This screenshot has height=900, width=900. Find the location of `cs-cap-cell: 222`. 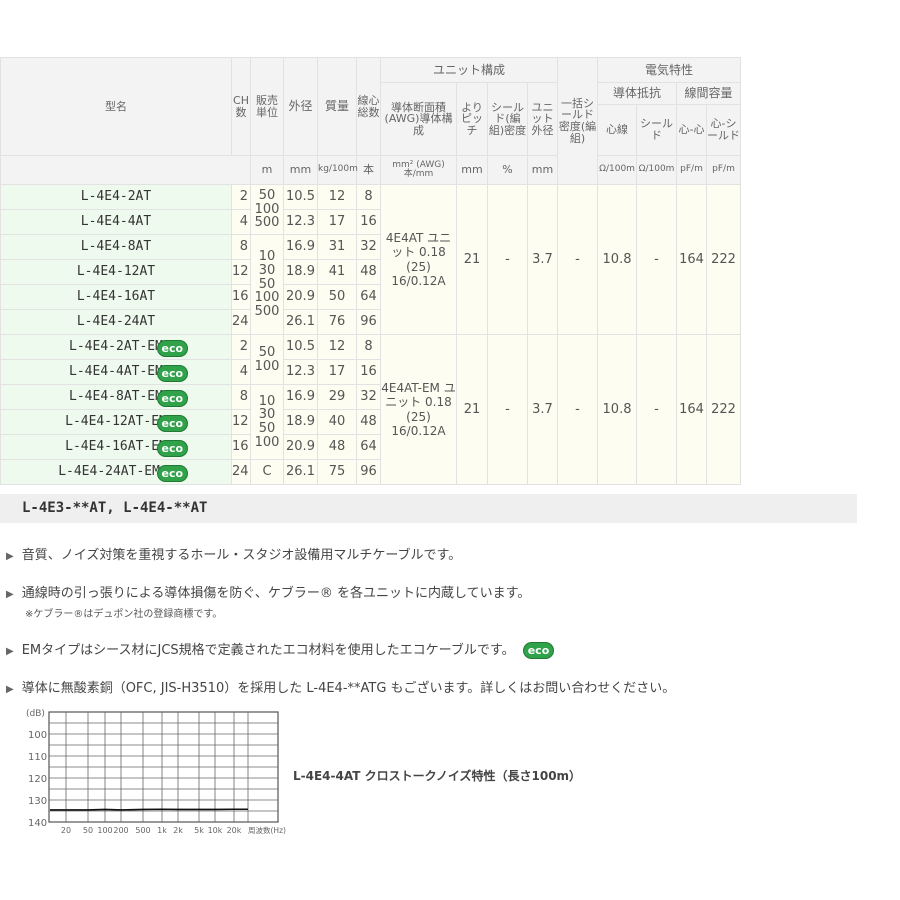

cs-cap-cell: 222 is located at coordinates (724, 409).